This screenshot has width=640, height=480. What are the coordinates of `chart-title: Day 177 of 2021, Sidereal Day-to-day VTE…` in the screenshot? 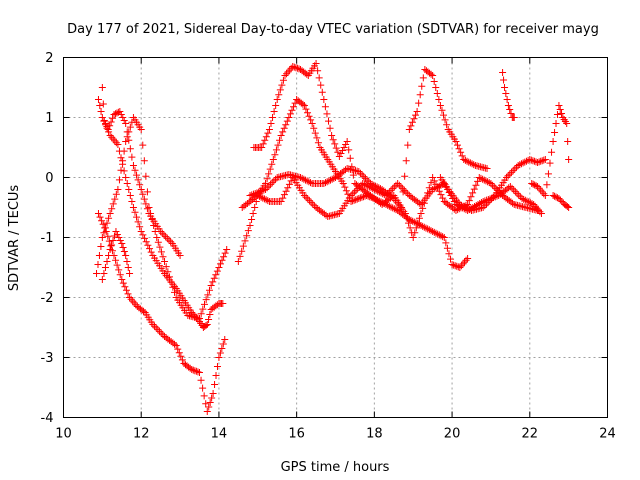 It's located at (333, 29).